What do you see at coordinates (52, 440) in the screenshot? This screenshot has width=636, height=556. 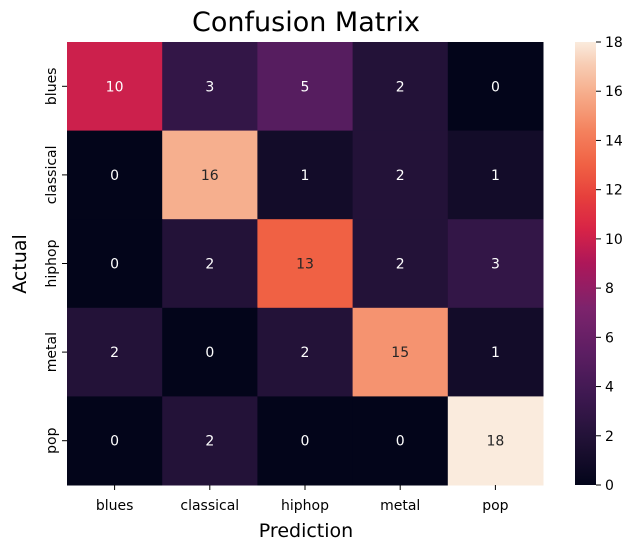 I see `y-tick-label-pop: pop` at bounding box center [52, 440].